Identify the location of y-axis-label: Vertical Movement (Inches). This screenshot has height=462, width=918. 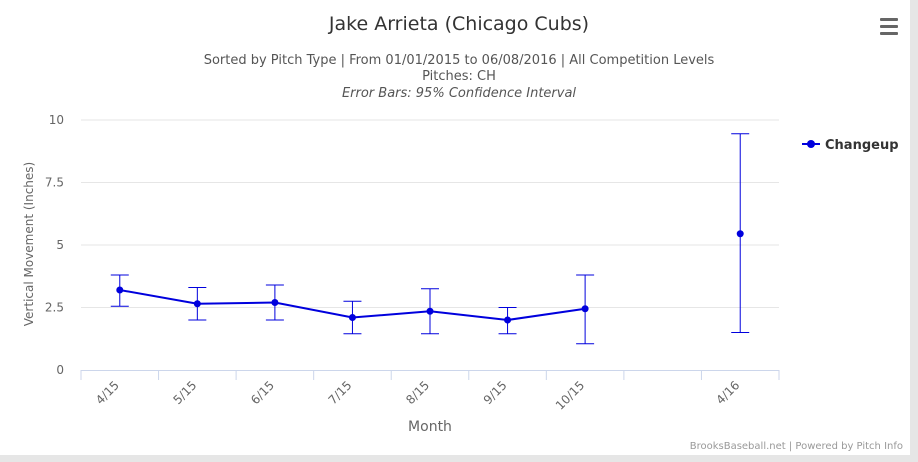
(29, 244).